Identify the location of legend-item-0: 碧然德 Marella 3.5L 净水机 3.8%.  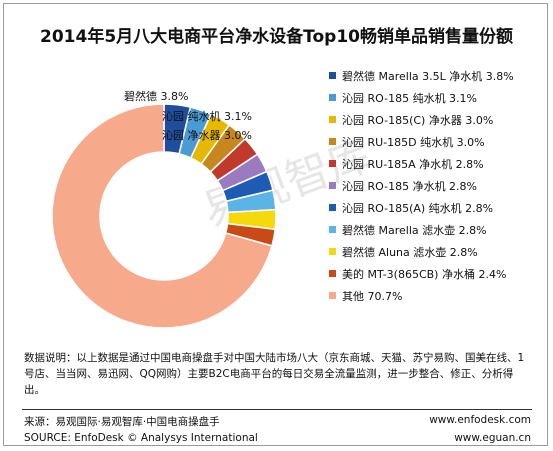
(438, 79).